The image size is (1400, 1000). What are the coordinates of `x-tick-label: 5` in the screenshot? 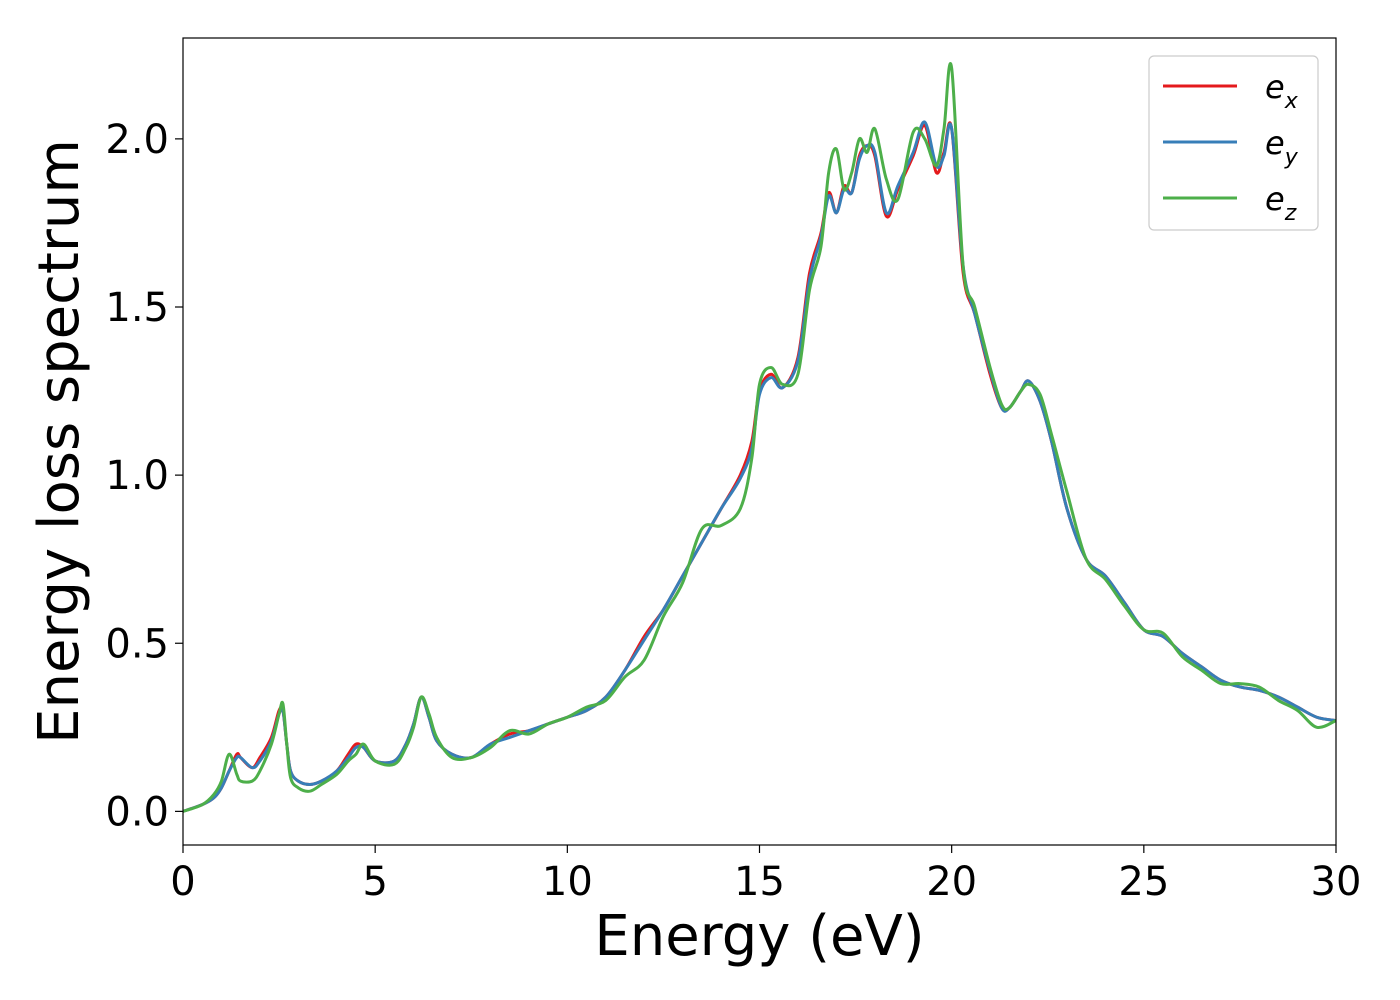 It's located at (374, 882).